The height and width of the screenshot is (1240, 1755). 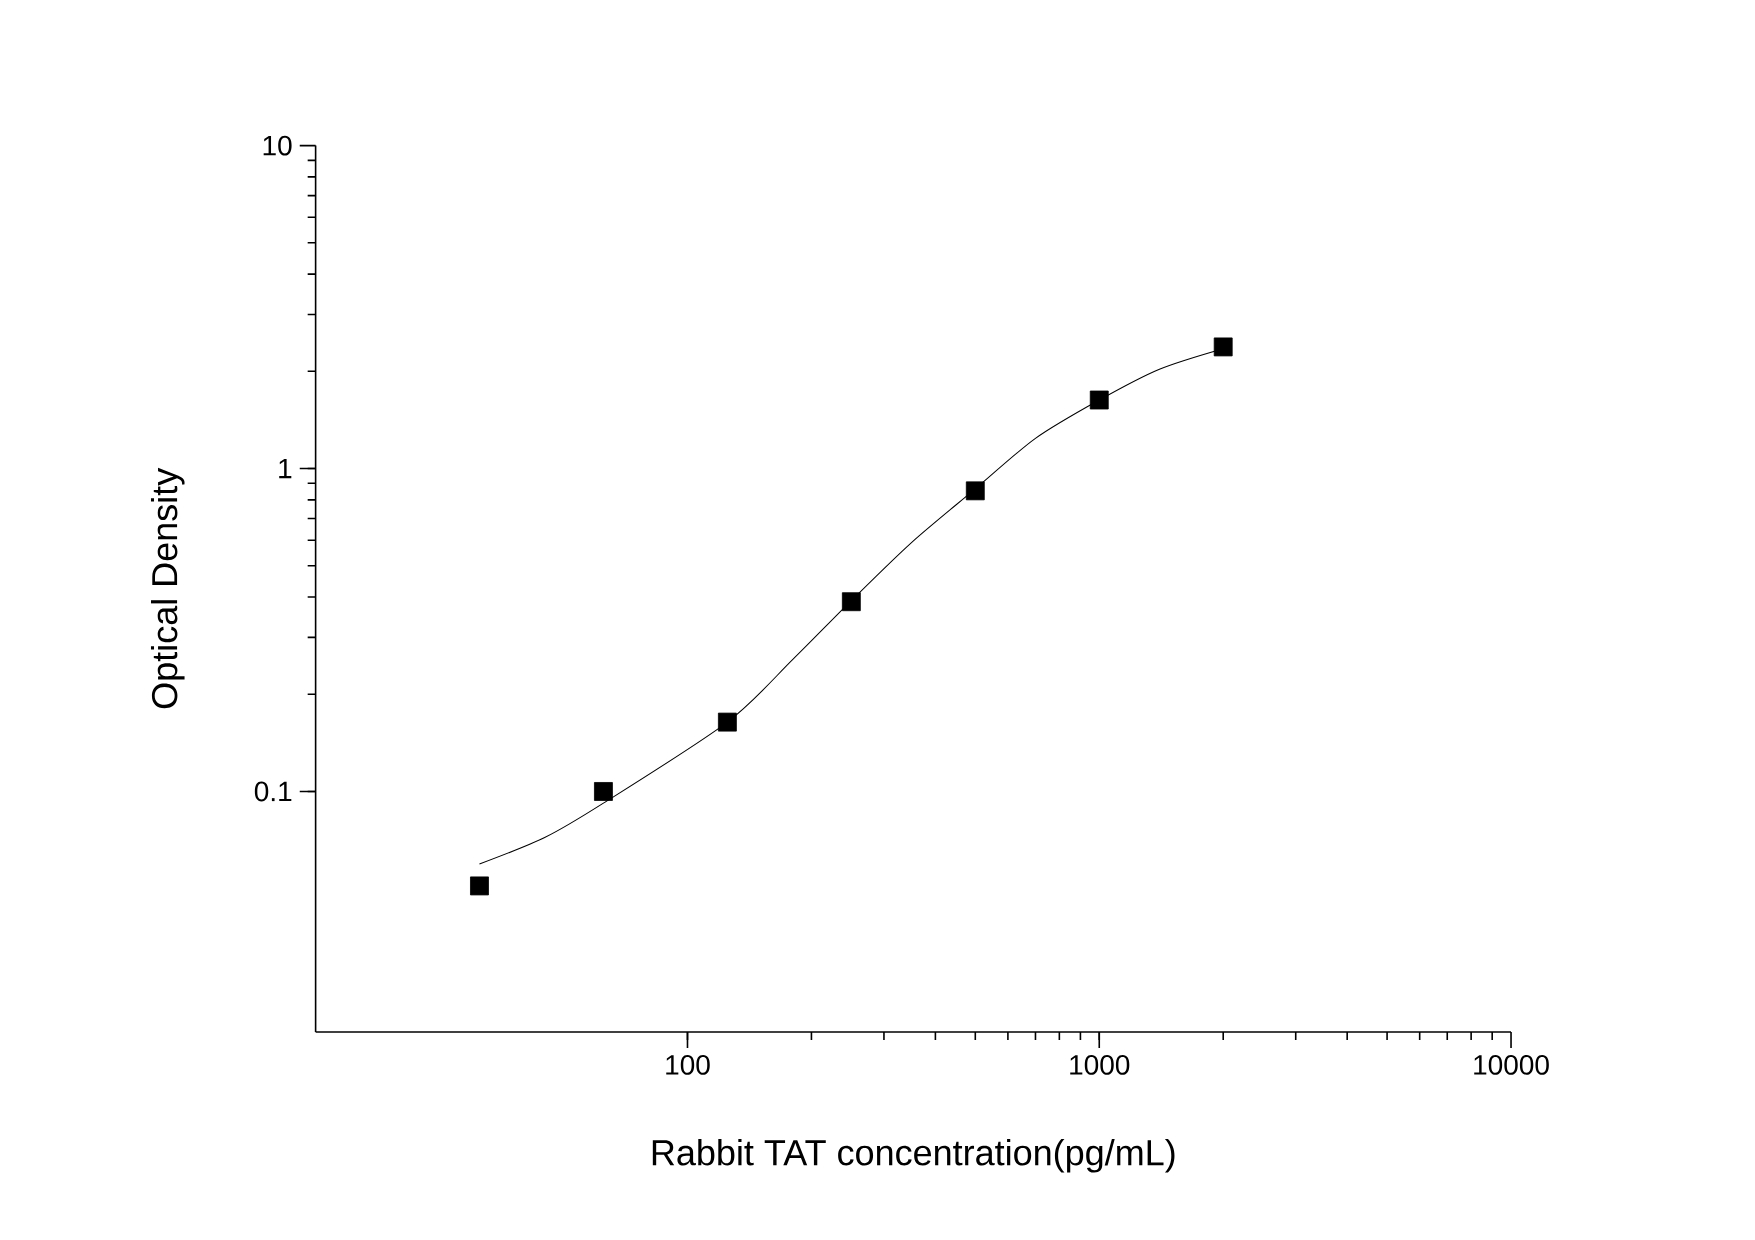 I want to click on x-tick-label: 100, so click(x=688, y=1064).